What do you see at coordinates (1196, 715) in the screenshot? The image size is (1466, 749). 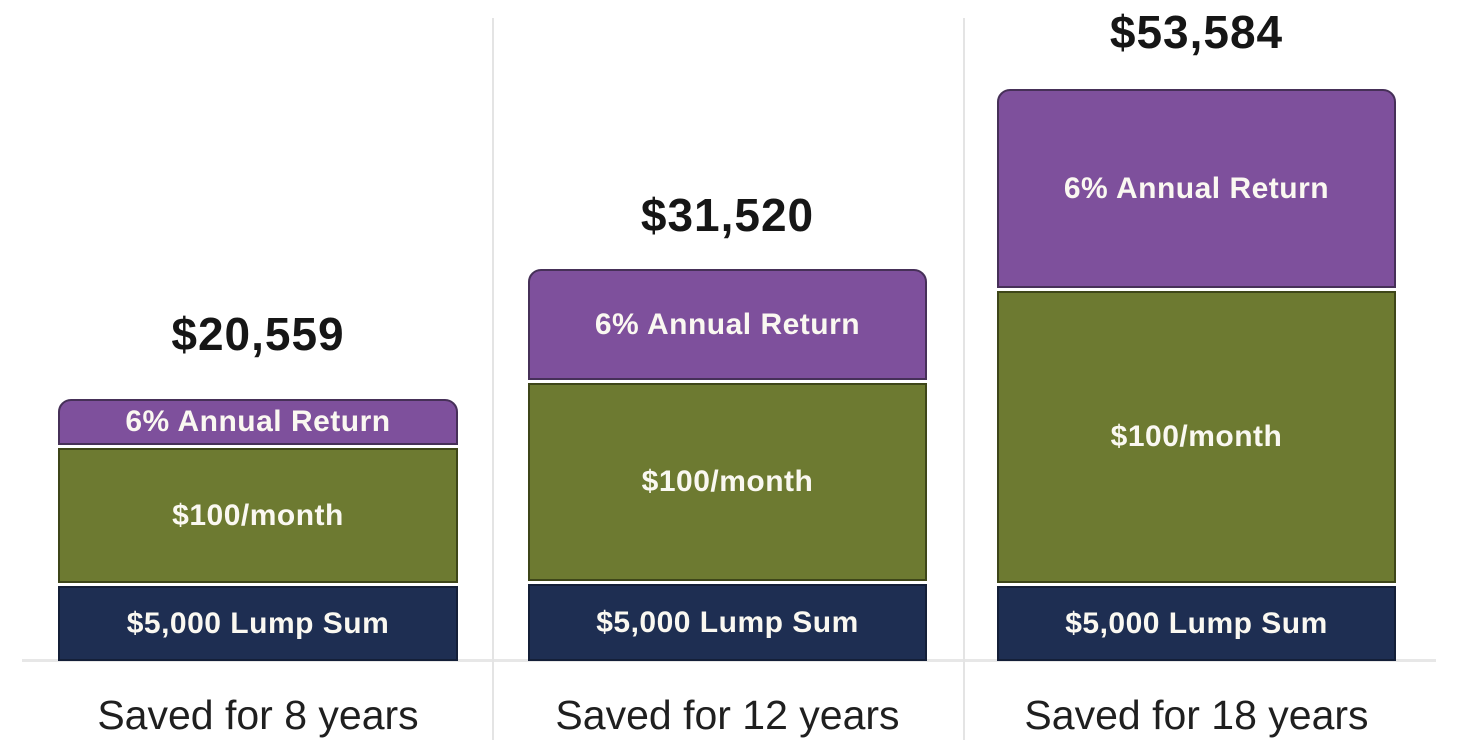 I see `category-label: Saved for 18 years` at bounding box center [1196, 715].